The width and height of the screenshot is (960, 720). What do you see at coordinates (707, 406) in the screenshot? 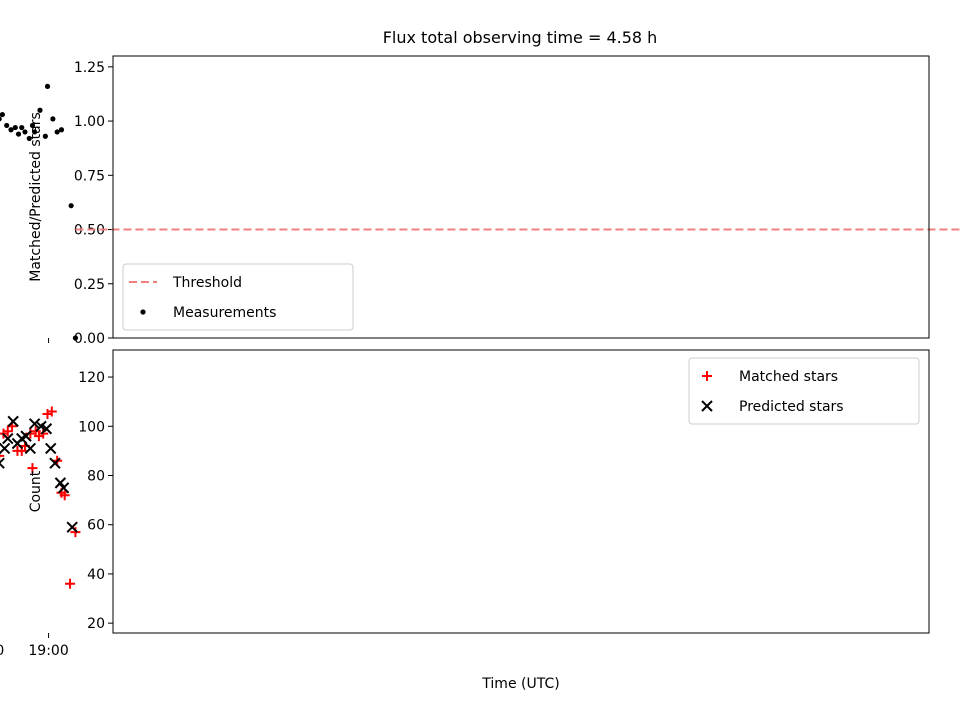
I see `legend-predicted-swatch` at bounding box center [707, 406].